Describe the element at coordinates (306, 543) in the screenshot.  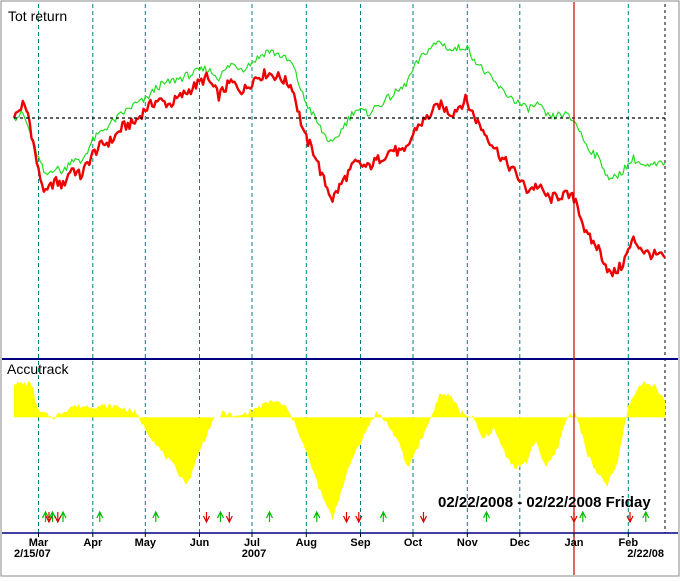
I see `month-tick-label: Aug` at that location.